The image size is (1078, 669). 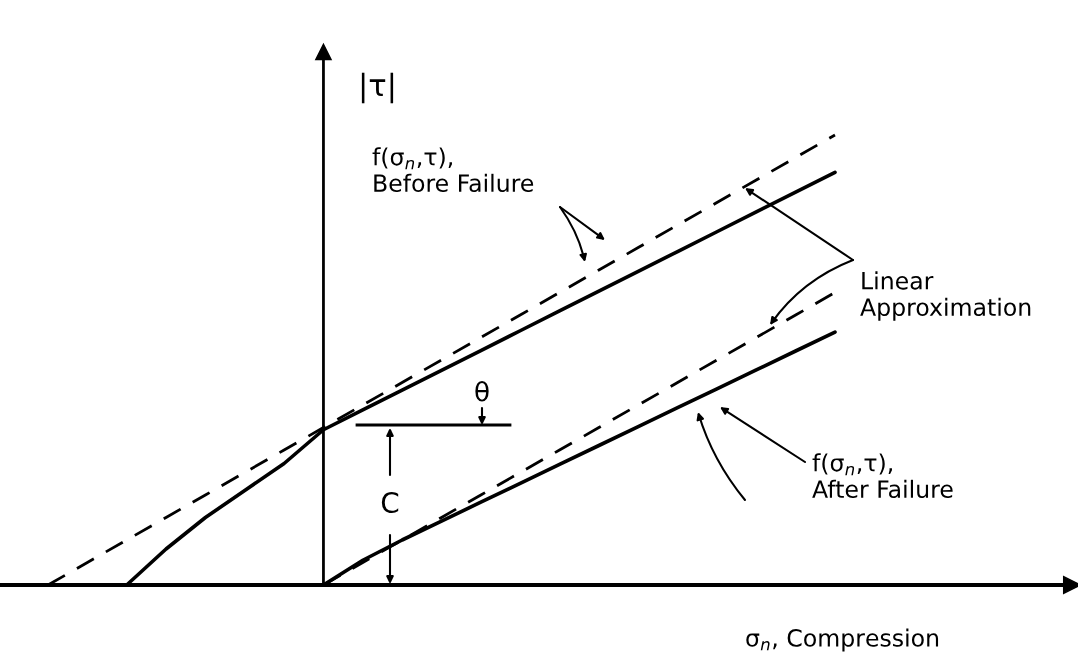 I want to click on annotation: f(σ$_{n}$,τ), After Failure, so click(x=882, y=476).